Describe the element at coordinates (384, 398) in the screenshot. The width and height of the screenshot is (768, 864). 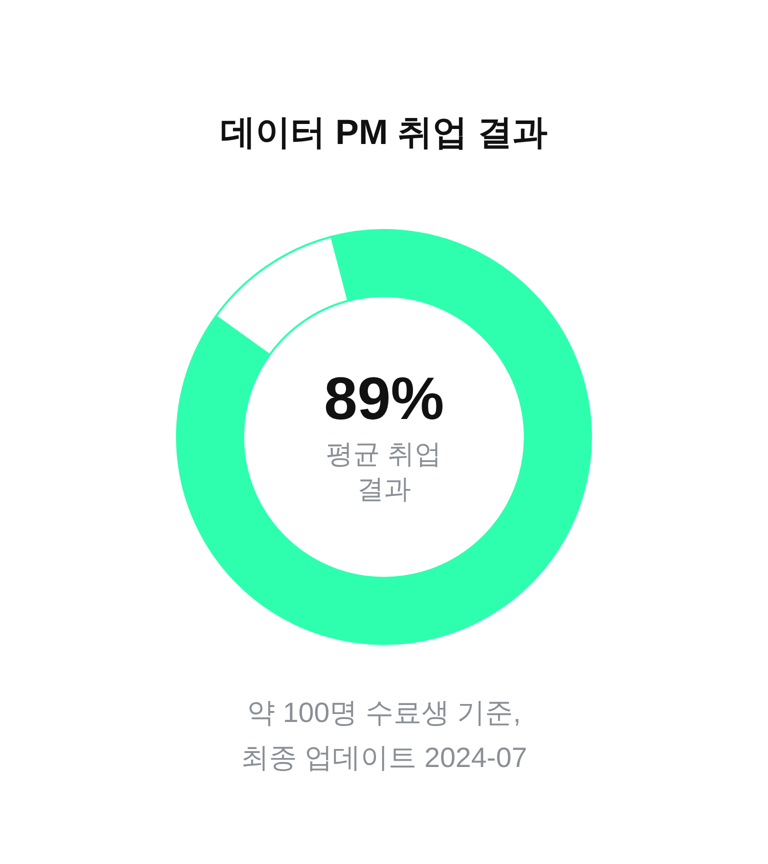
I see `data-label: 89%` at that location.